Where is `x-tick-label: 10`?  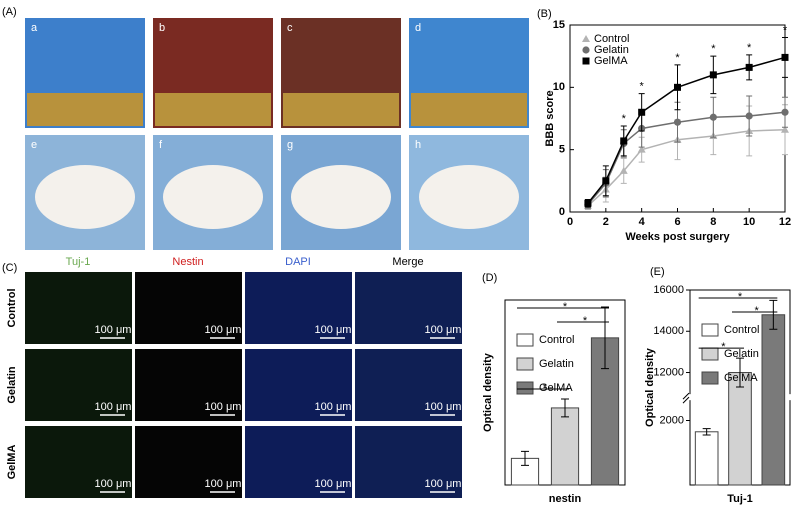 x-tick-label: 10 is located at coordinates (749, 222).